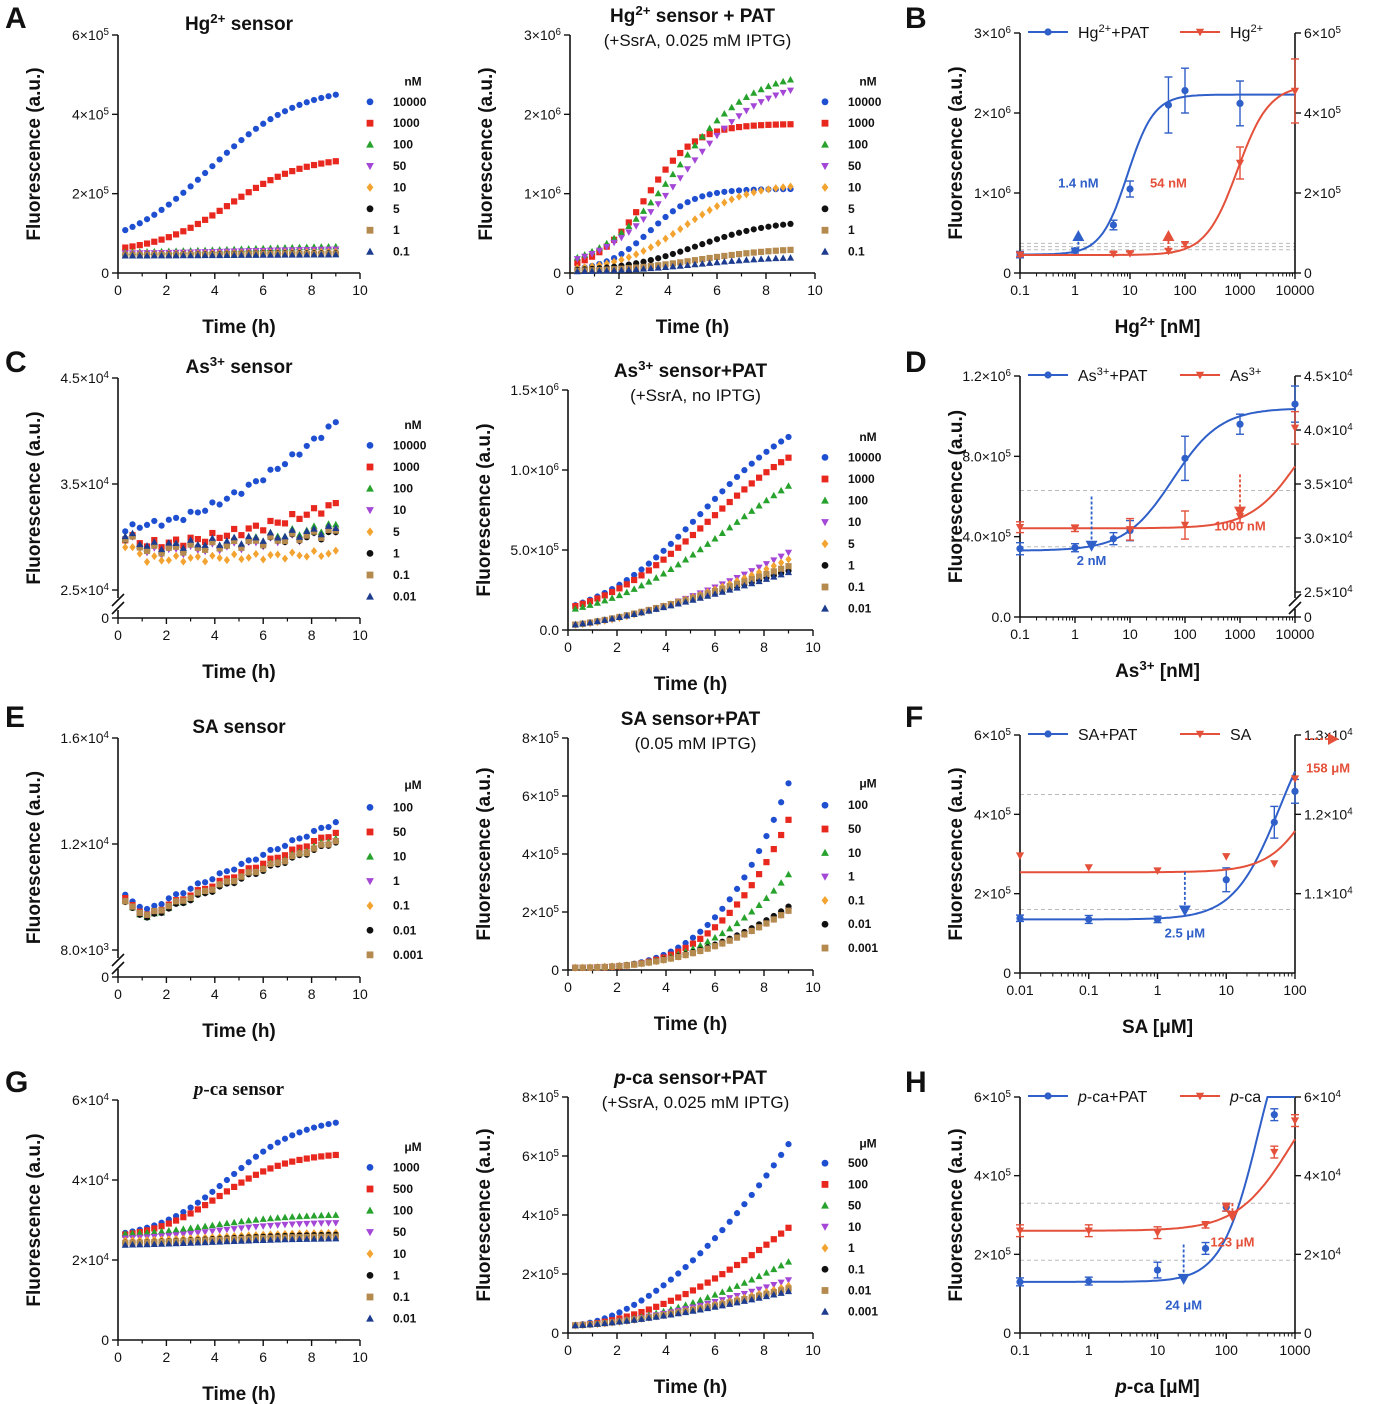  What do you see at coordinates (1183, 1278) in the screenshot?
I see `annotation: 24 μM` at bounding box center [1183, 1278].